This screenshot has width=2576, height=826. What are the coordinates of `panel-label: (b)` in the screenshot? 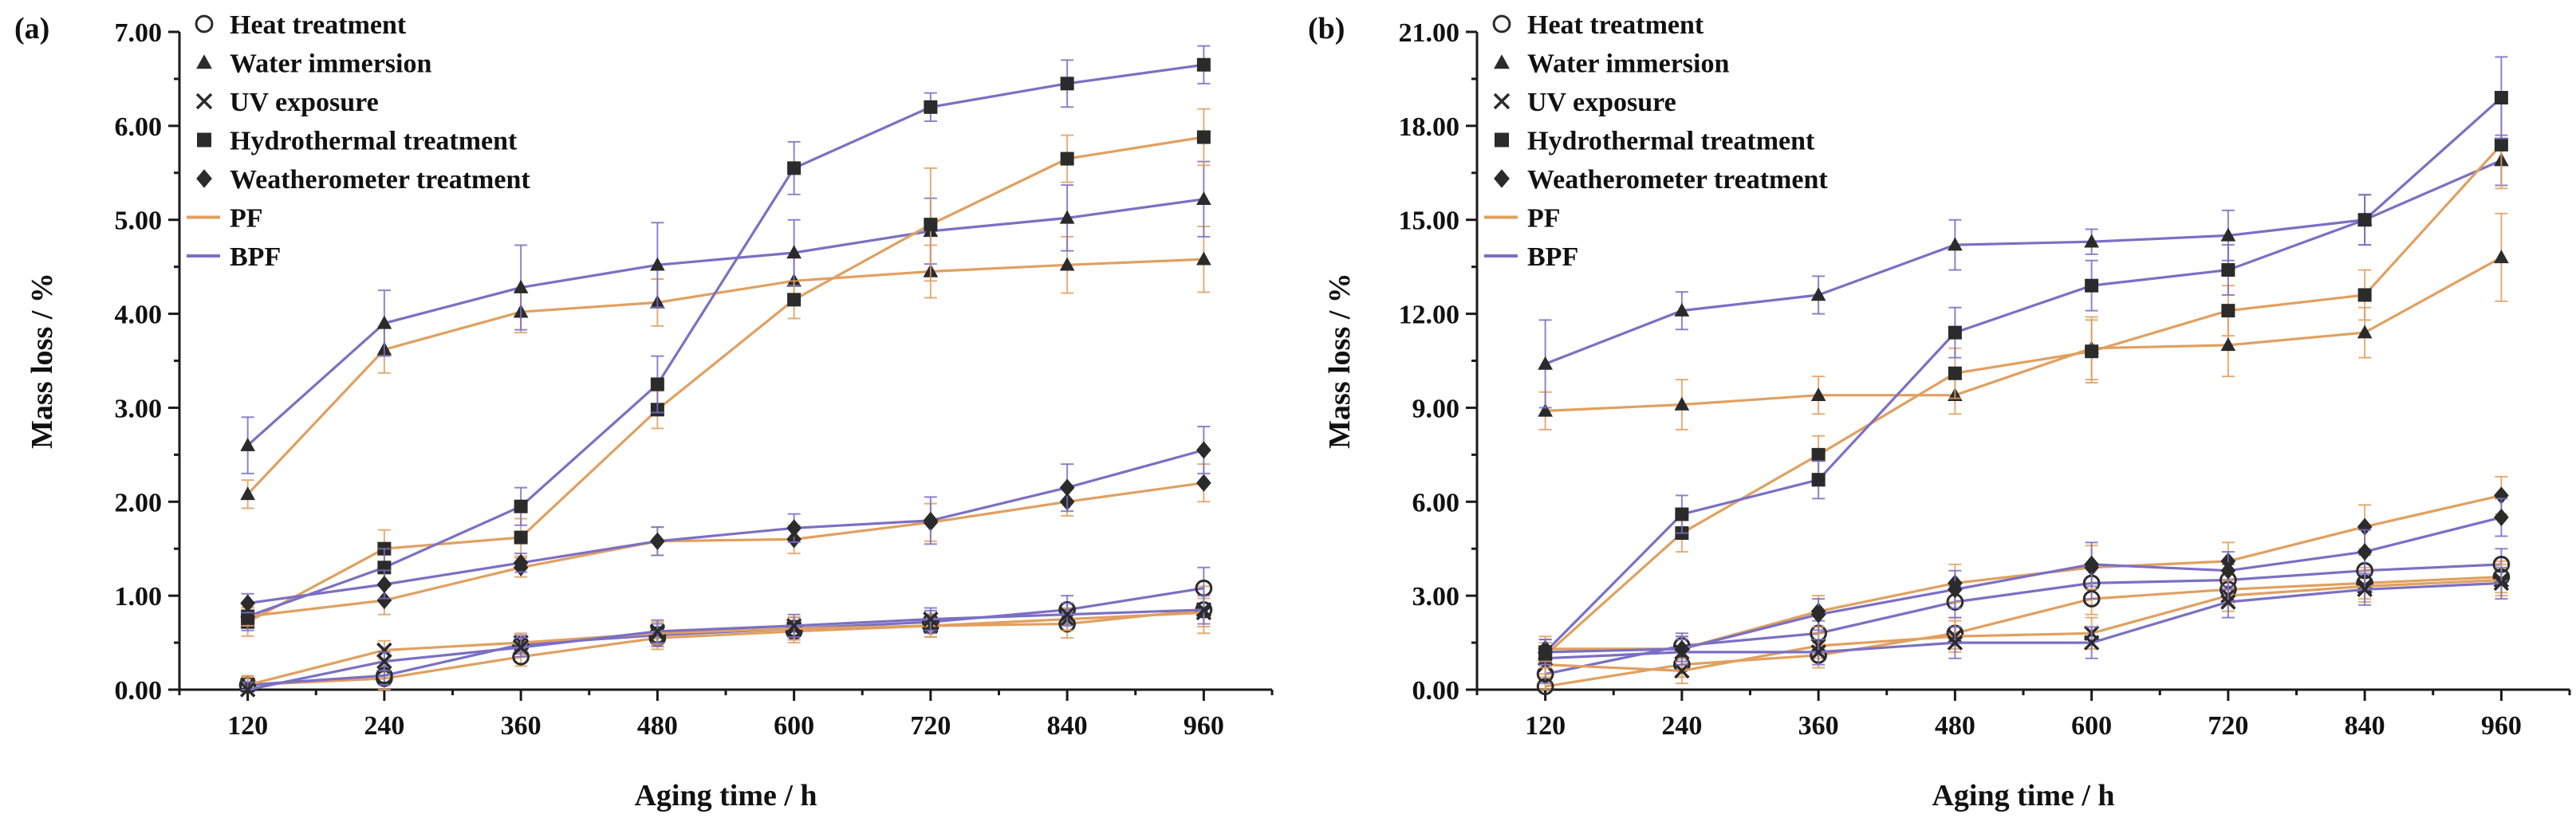 It's located at (1326, 28).